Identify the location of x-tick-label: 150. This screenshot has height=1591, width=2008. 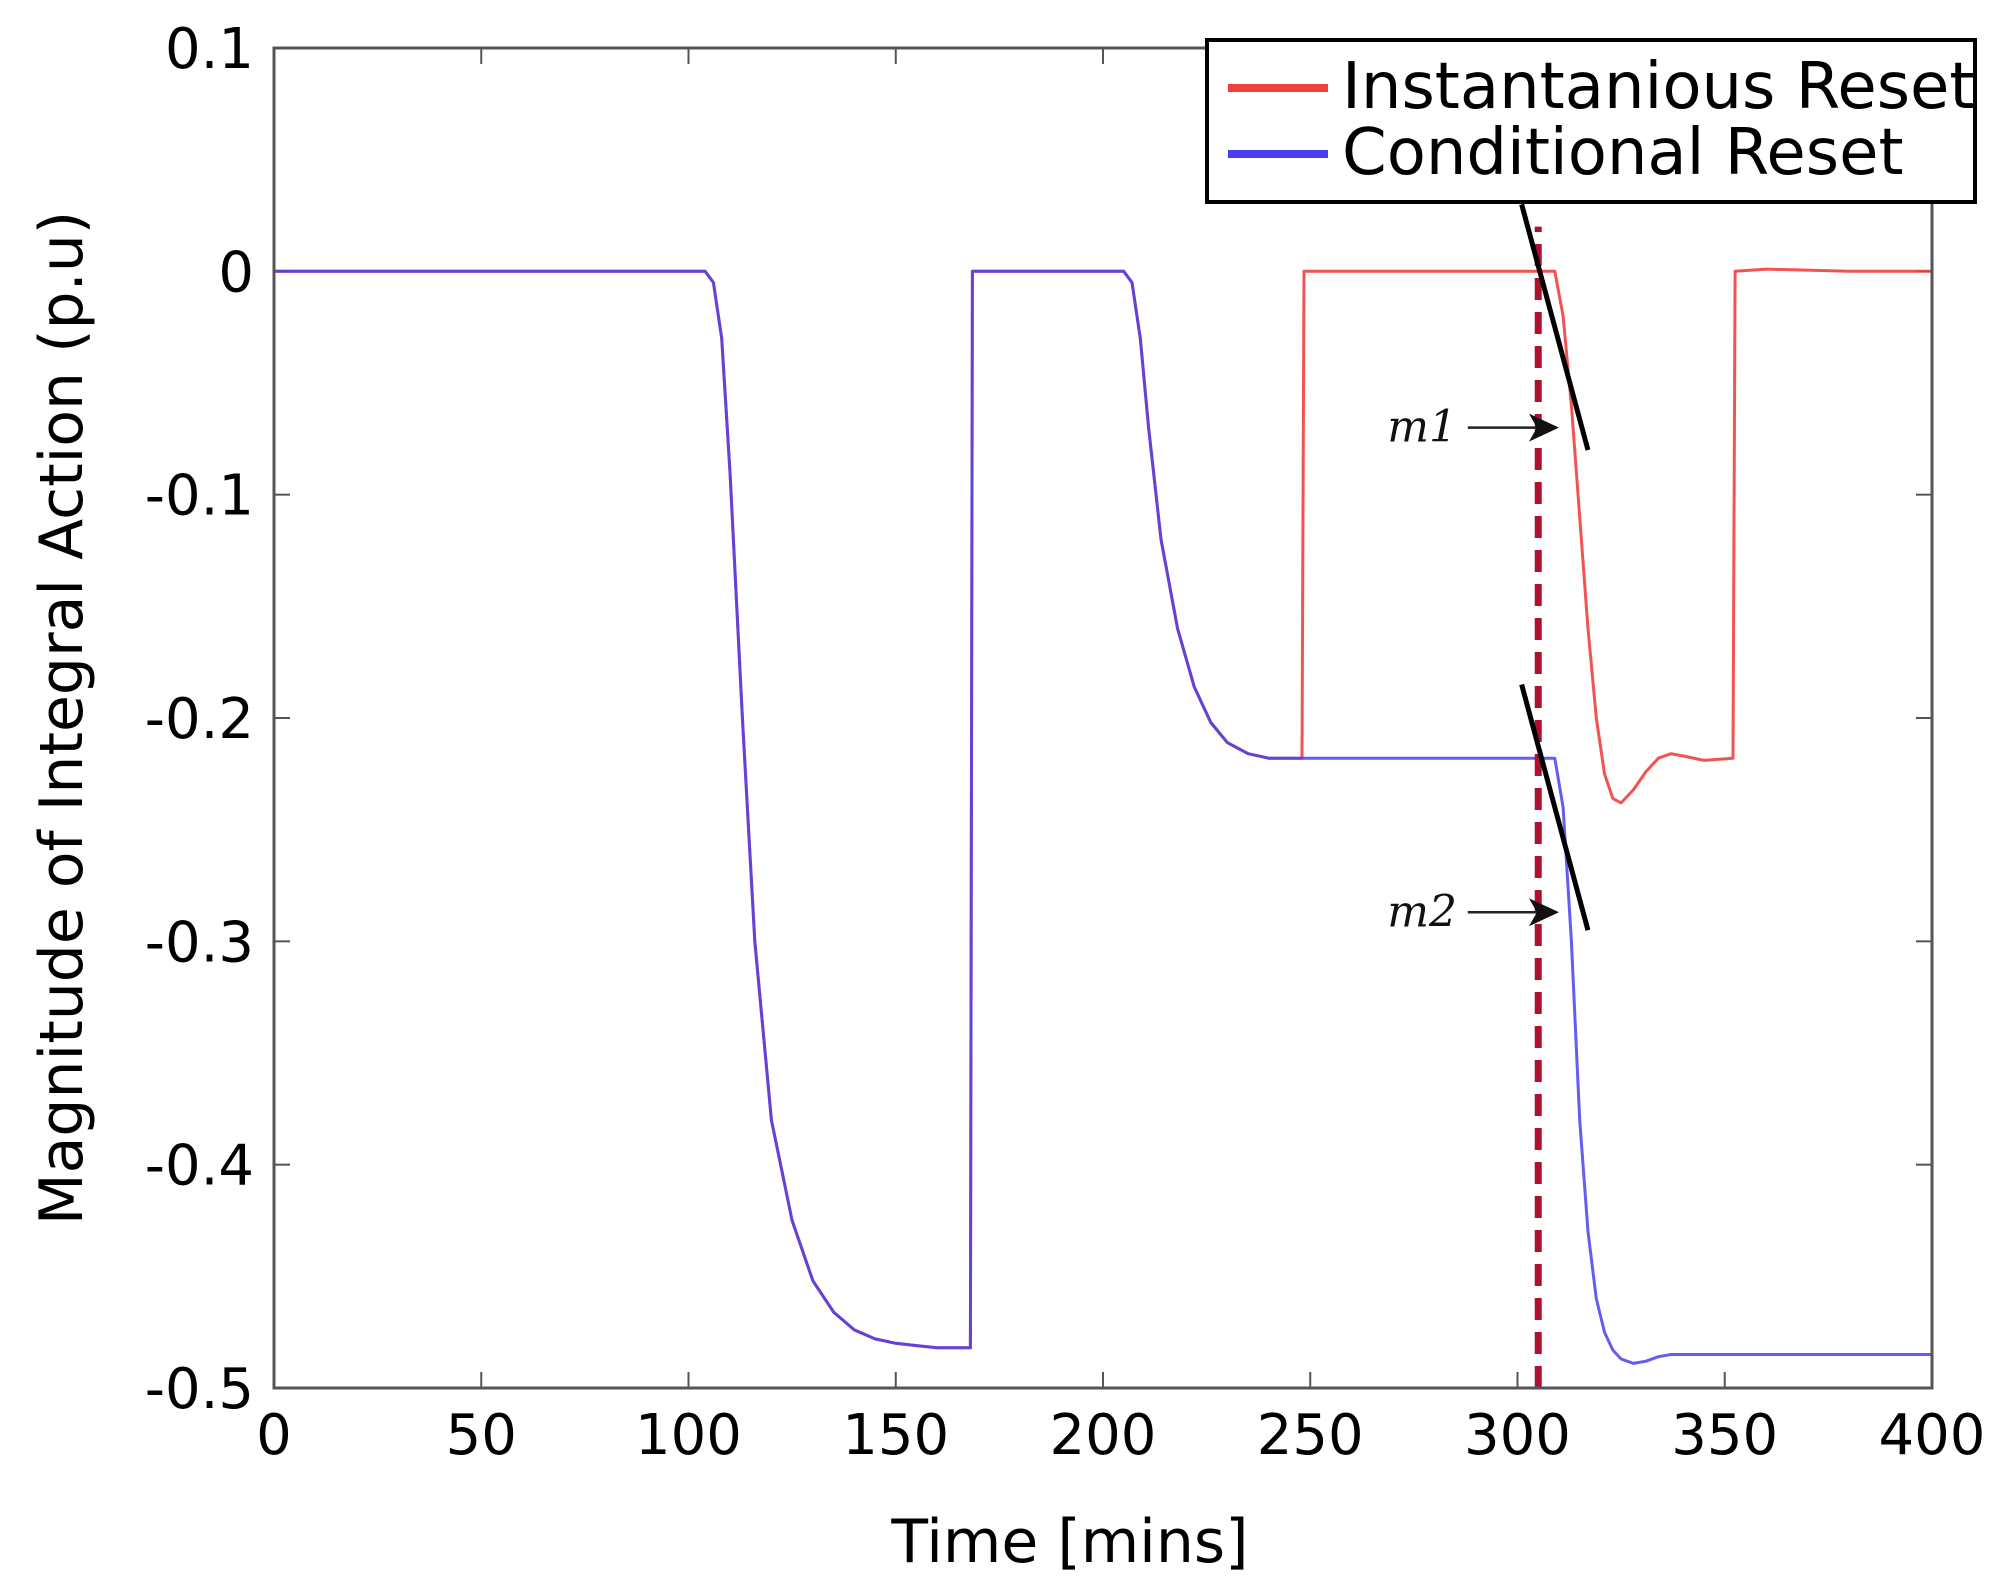
(895, 1435).